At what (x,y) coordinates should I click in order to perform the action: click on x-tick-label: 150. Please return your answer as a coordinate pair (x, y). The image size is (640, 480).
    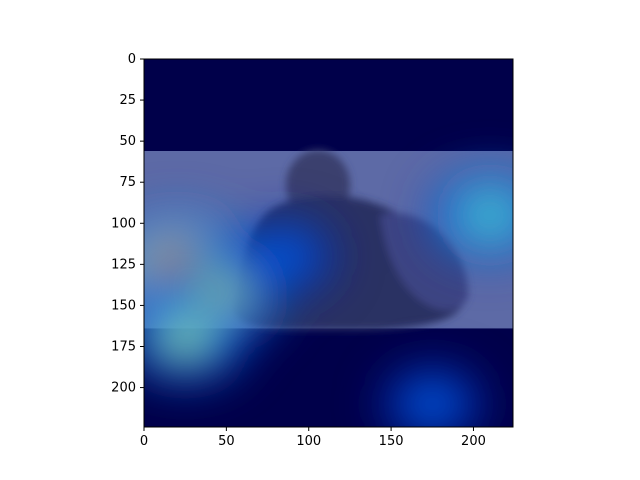
    Looking at the image, I should click on (391, 441).